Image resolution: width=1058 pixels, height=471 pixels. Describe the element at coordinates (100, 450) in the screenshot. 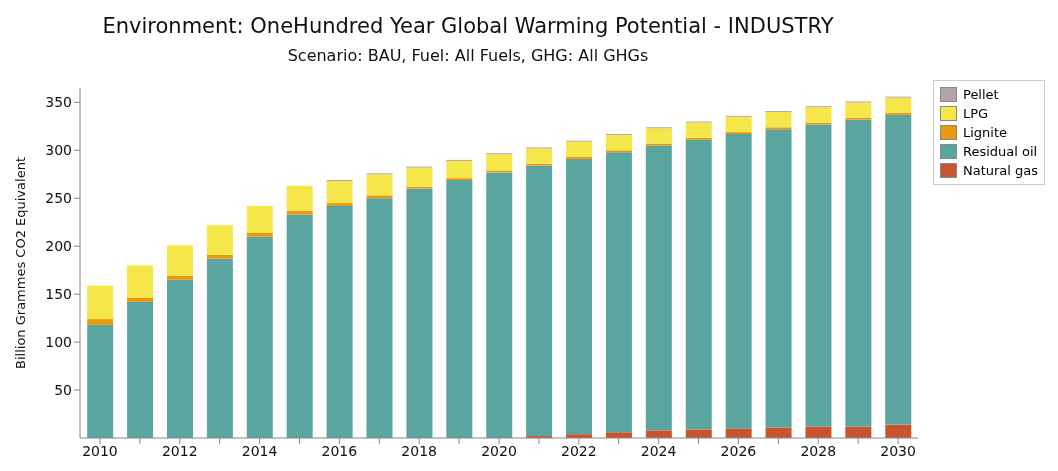

I see `x-tick-label: 2010` at that location.